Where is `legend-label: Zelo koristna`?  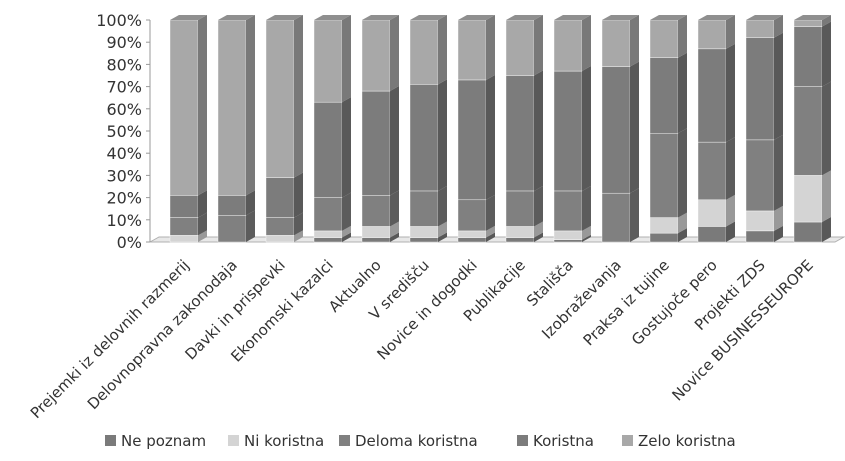 legend-label: Zelo koristna is located at coordinates (687, 441).